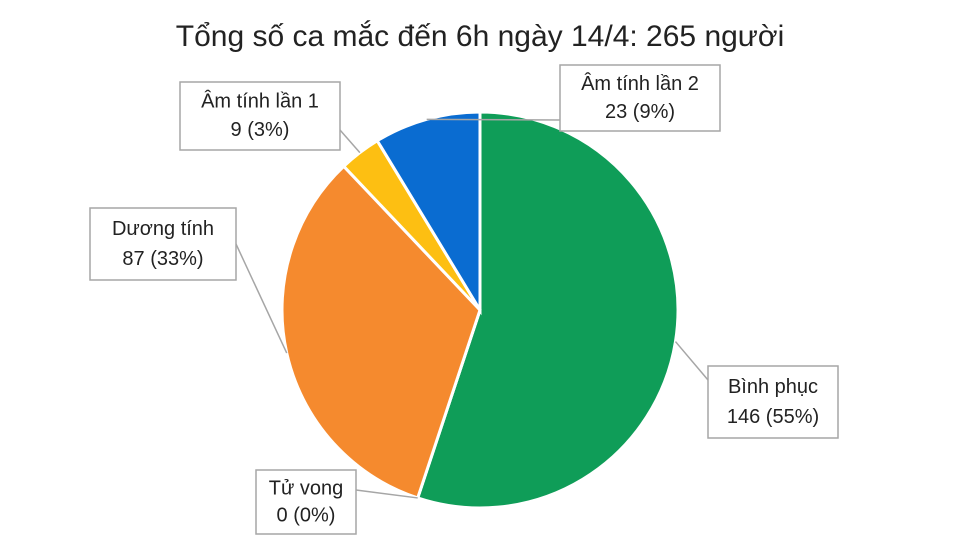 This screenshot has width=960, height=560. Describe the element at coordinates (162, 259) in the screenshot. I see `slice-value-label: 87 (33%)` at that location.